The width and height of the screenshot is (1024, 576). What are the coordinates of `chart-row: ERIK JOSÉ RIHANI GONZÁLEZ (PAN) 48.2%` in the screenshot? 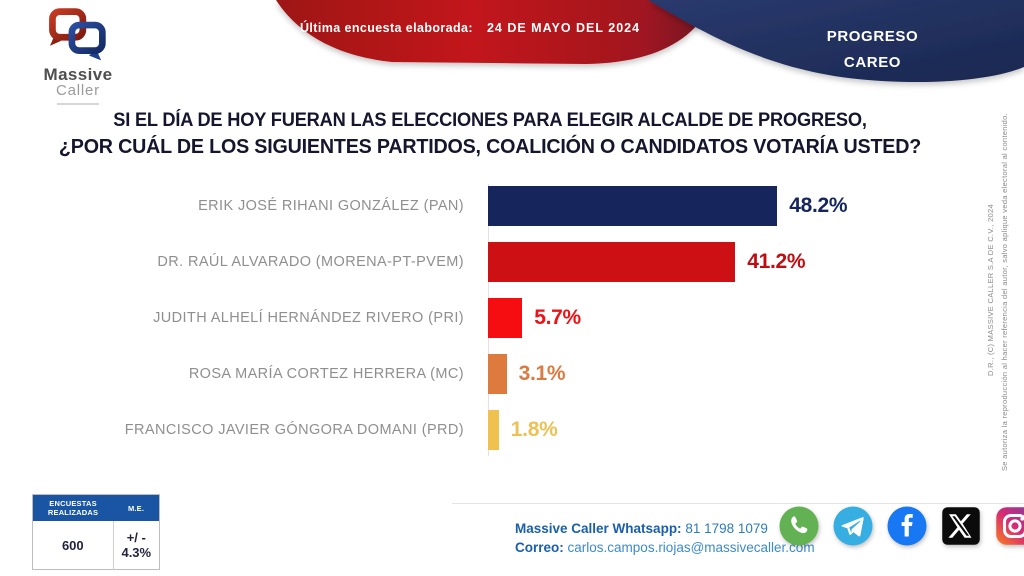 It's located at (460, 206).